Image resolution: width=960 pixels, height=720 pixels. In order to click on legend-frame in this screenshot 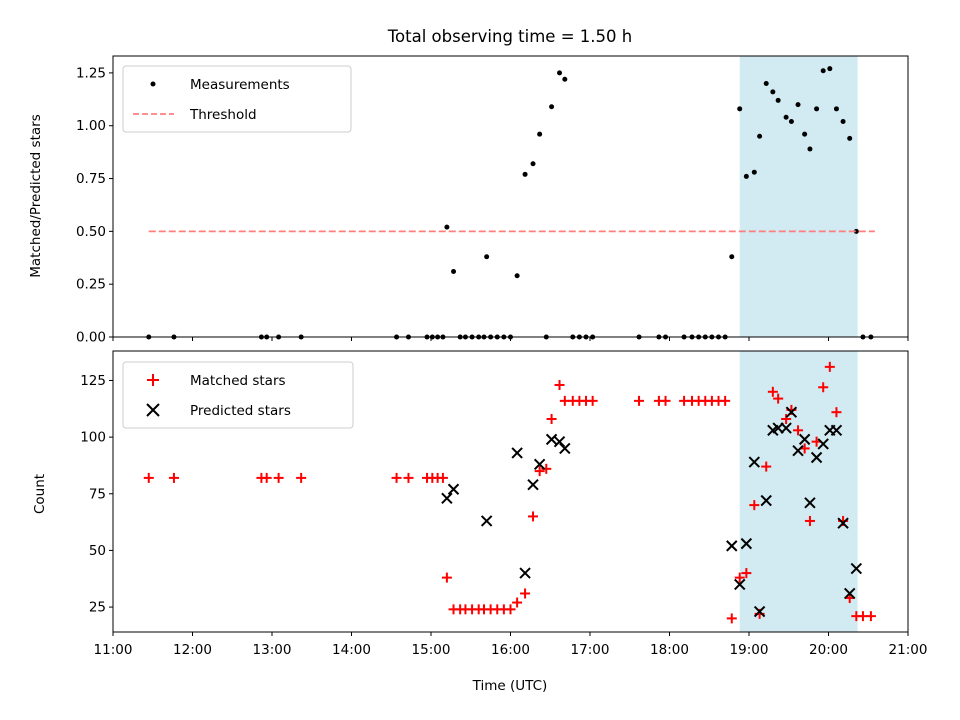, I will do `click(237, 99)`.